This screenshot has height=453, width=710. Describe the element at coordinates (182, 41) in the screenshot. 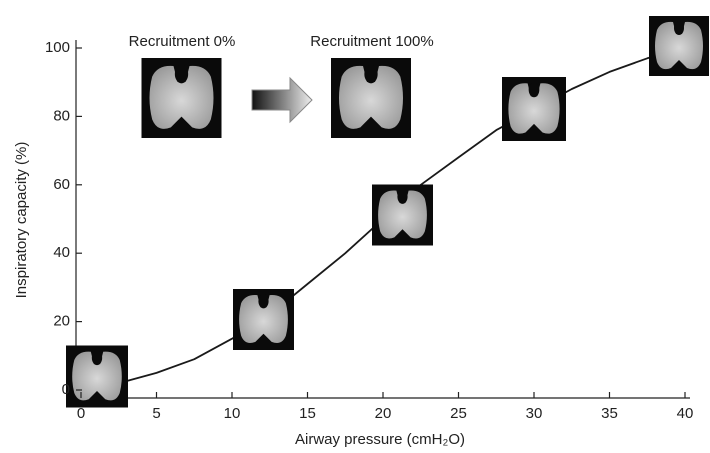

I see `annotation: Recruitment 0%` at that location.